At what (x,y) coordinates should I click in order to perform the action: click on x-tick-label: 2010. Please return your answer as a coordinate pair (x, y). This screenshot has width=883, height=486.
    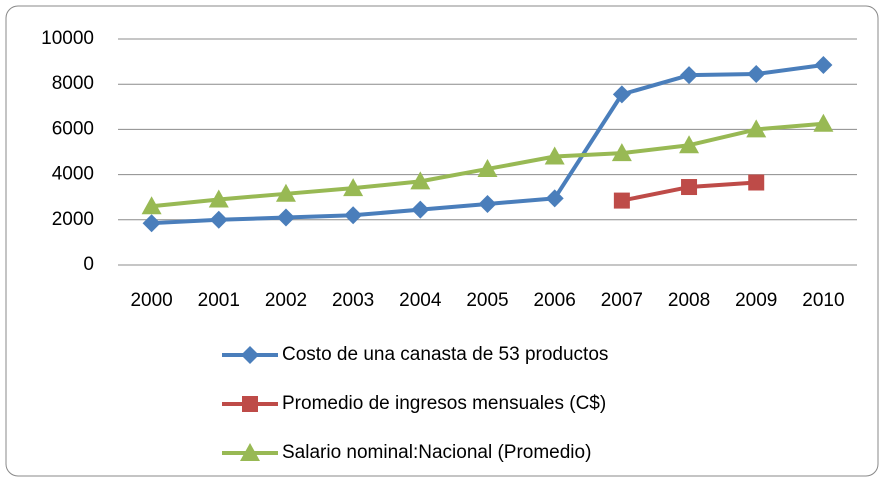
    Looking at the image, I should click on (823, 300).